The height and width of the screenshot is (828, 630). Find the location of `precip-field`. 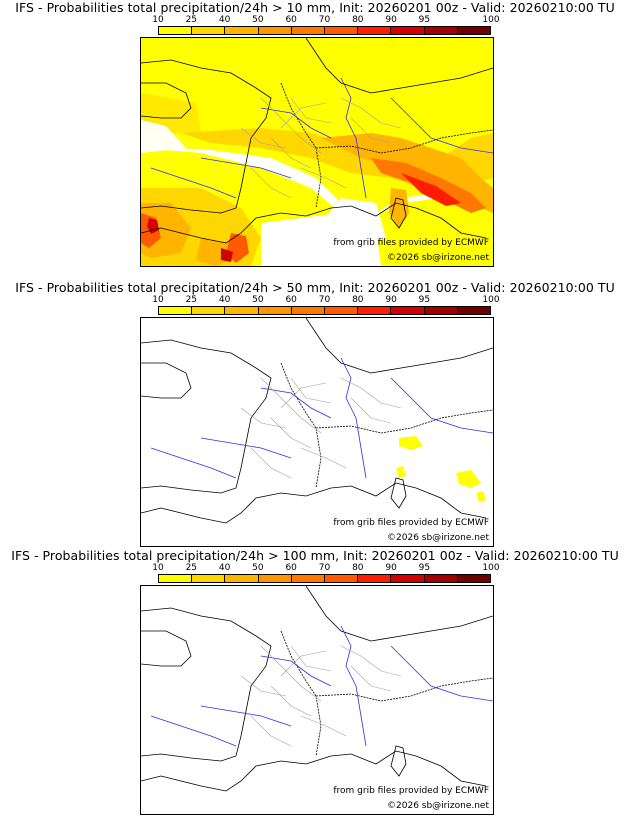

precip-field is located at coordinates (441, 469).